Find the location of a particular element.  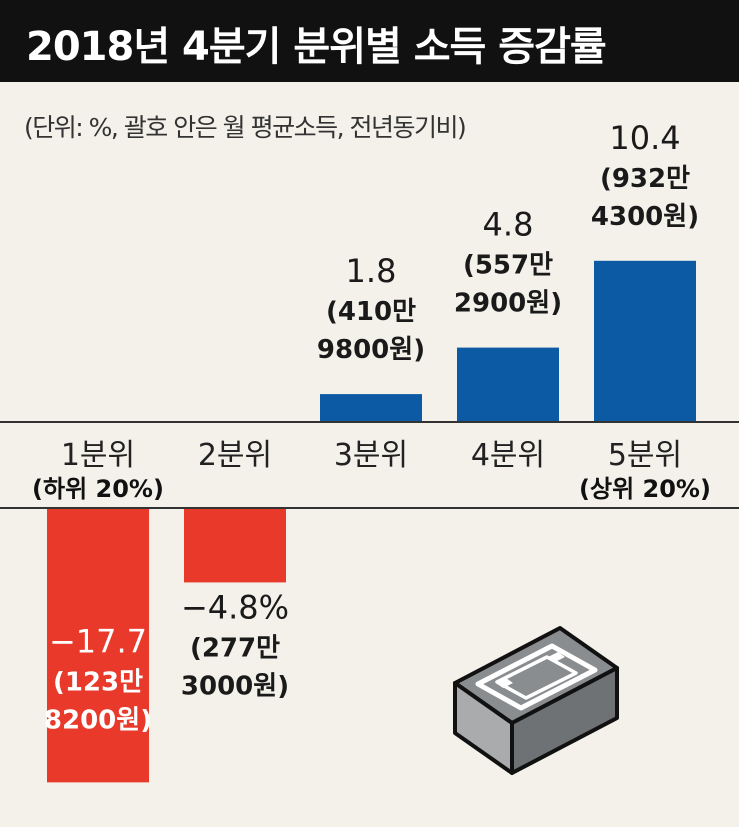

value-label-1: −17.7 is located at coordinates (98, 641).